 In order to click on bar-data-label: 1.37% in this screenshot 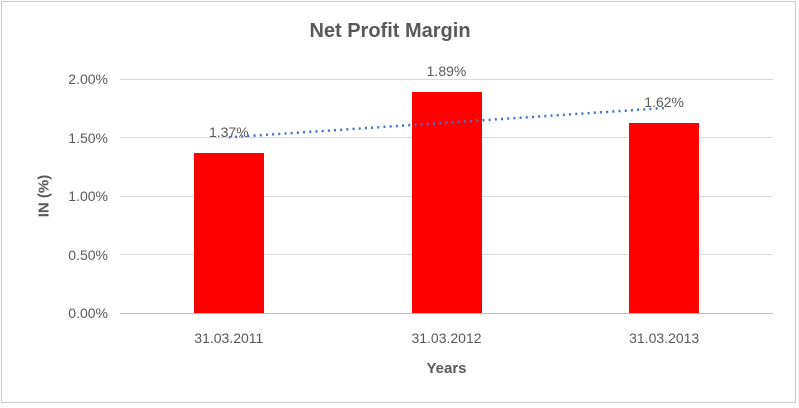, I will do `click(228, 131)`.